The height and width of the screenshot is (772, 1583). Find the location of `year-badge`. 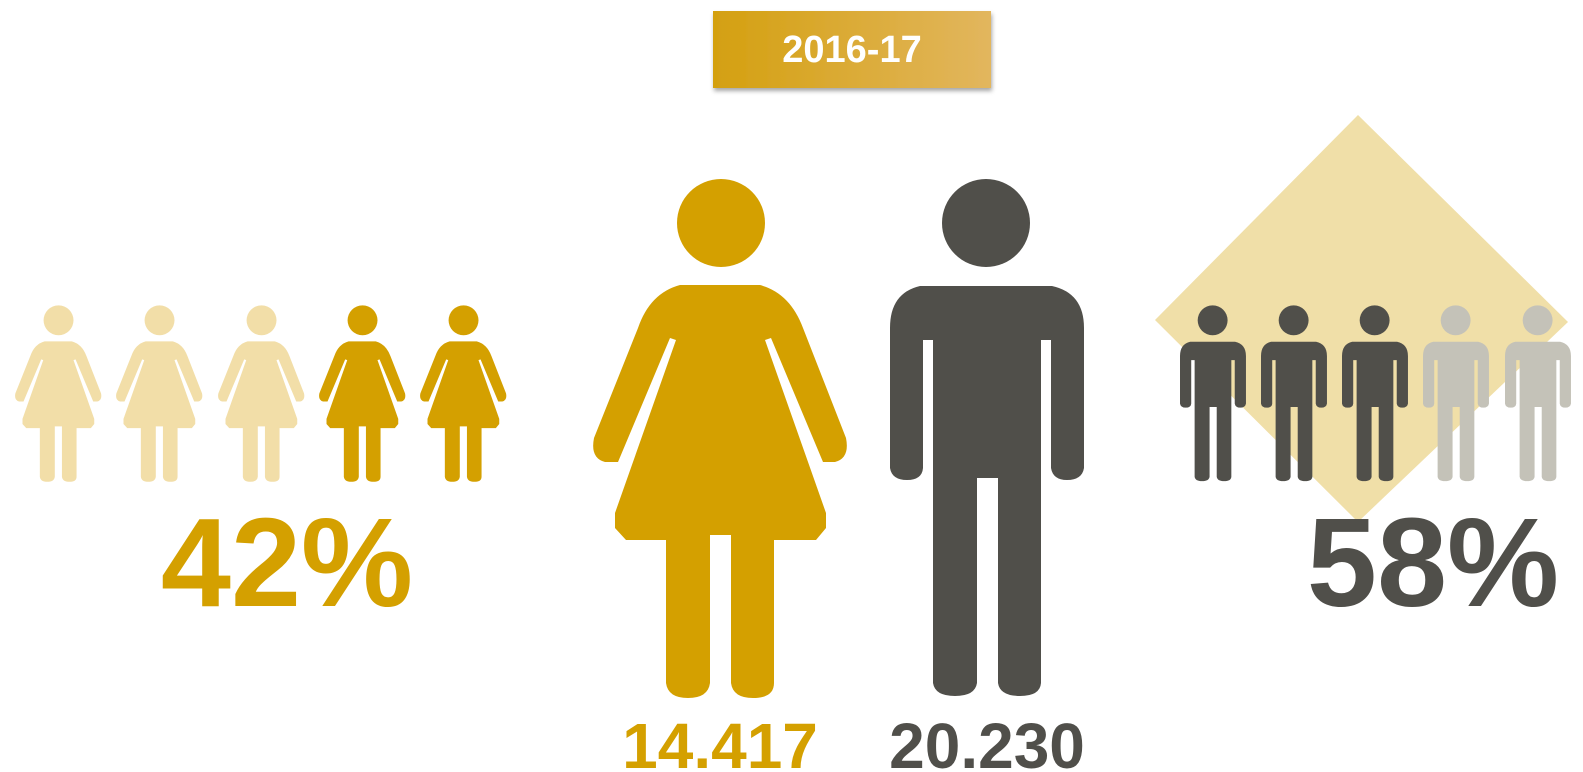

year-badge is located at coordinates (852, 49).